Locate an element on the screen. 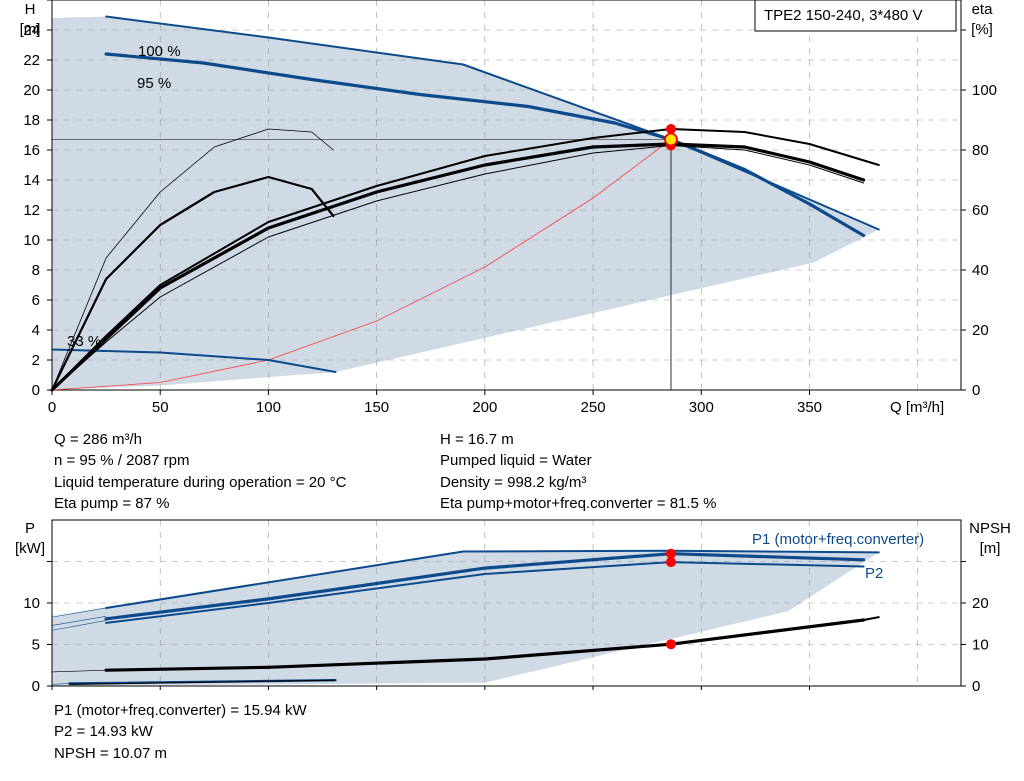 The height and width of the screenshot is (781, 1024). y-left-tick-label: 6 is located at coordinates (36, 300).